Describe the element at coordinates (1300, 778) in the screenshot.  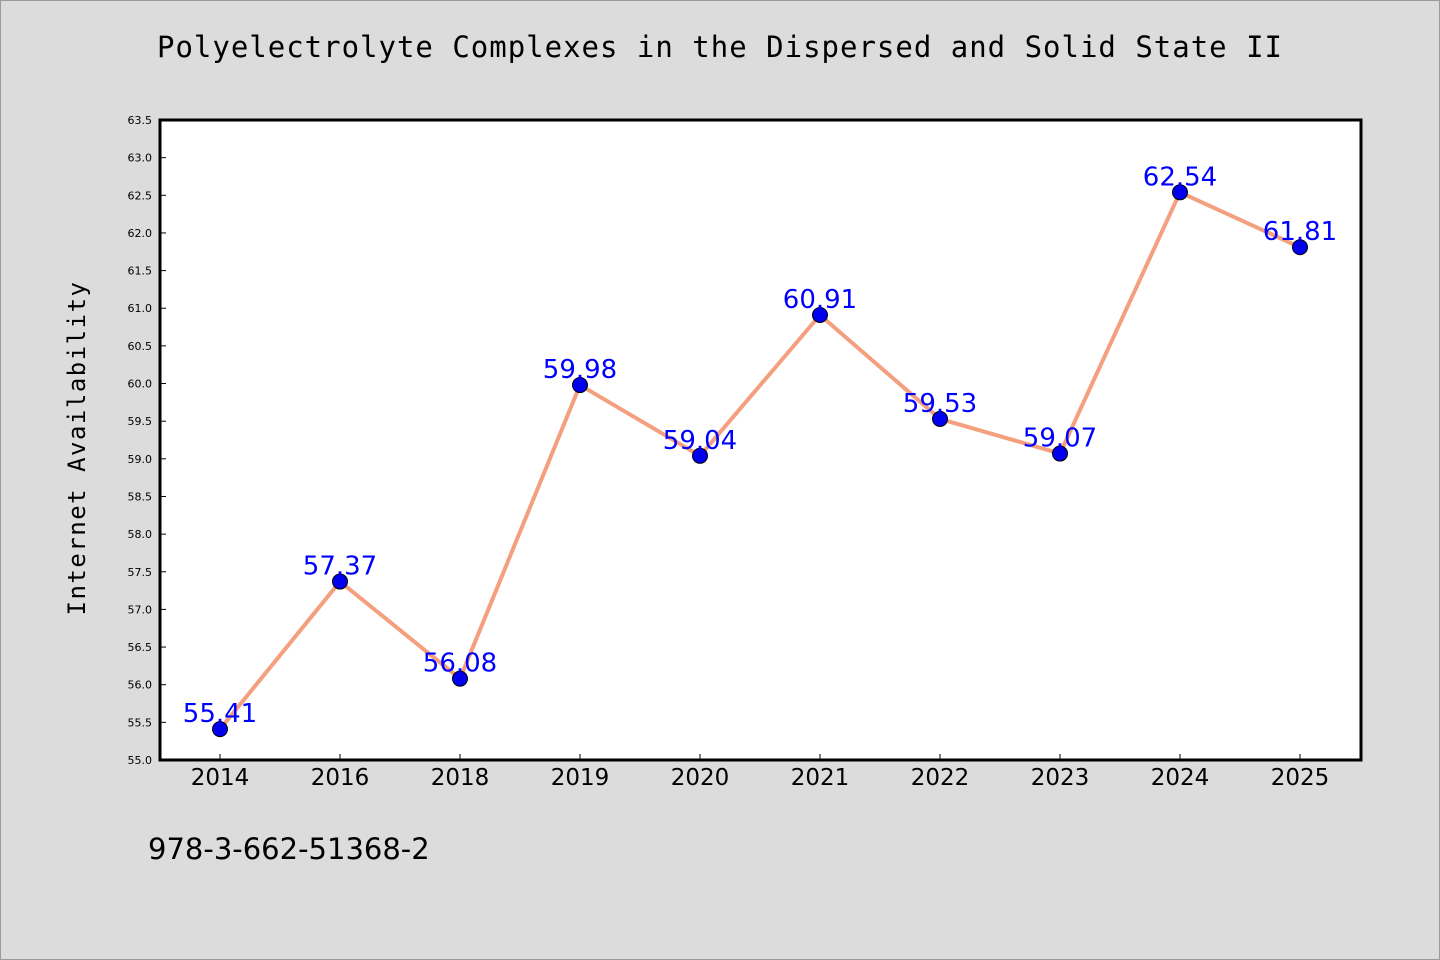
I see `x-tick-label: 2025` at that location.